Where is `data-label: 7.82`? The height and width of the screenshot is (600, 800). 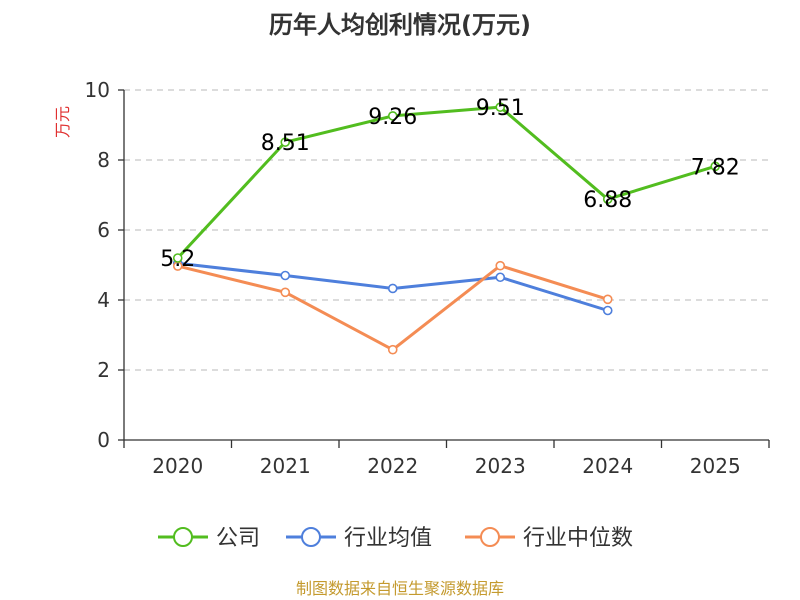 data-label: 7.82 is located at coordinates (715, 167).